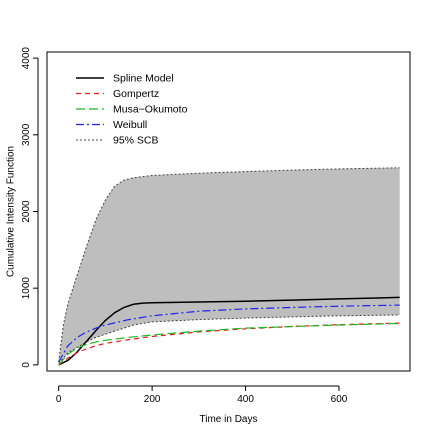  What do you see at coordinates (26, 365) in the screenshot?
I see `y-tick-label: 0` at bounding box center [26, 365].